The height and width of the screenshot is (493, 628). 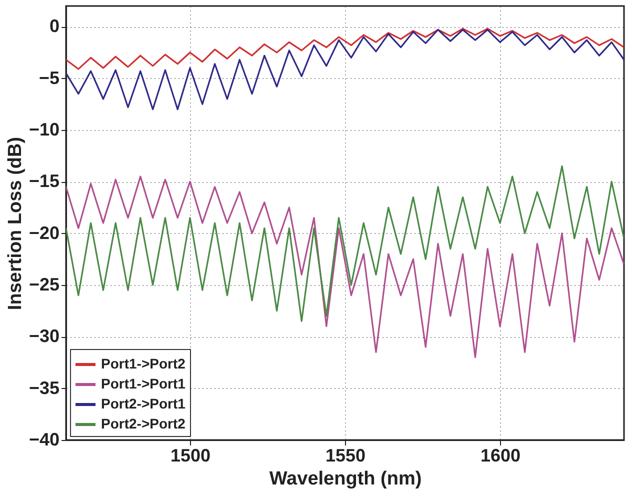 I want to click on y-tick-label: −35, so click(x=44, y=388).